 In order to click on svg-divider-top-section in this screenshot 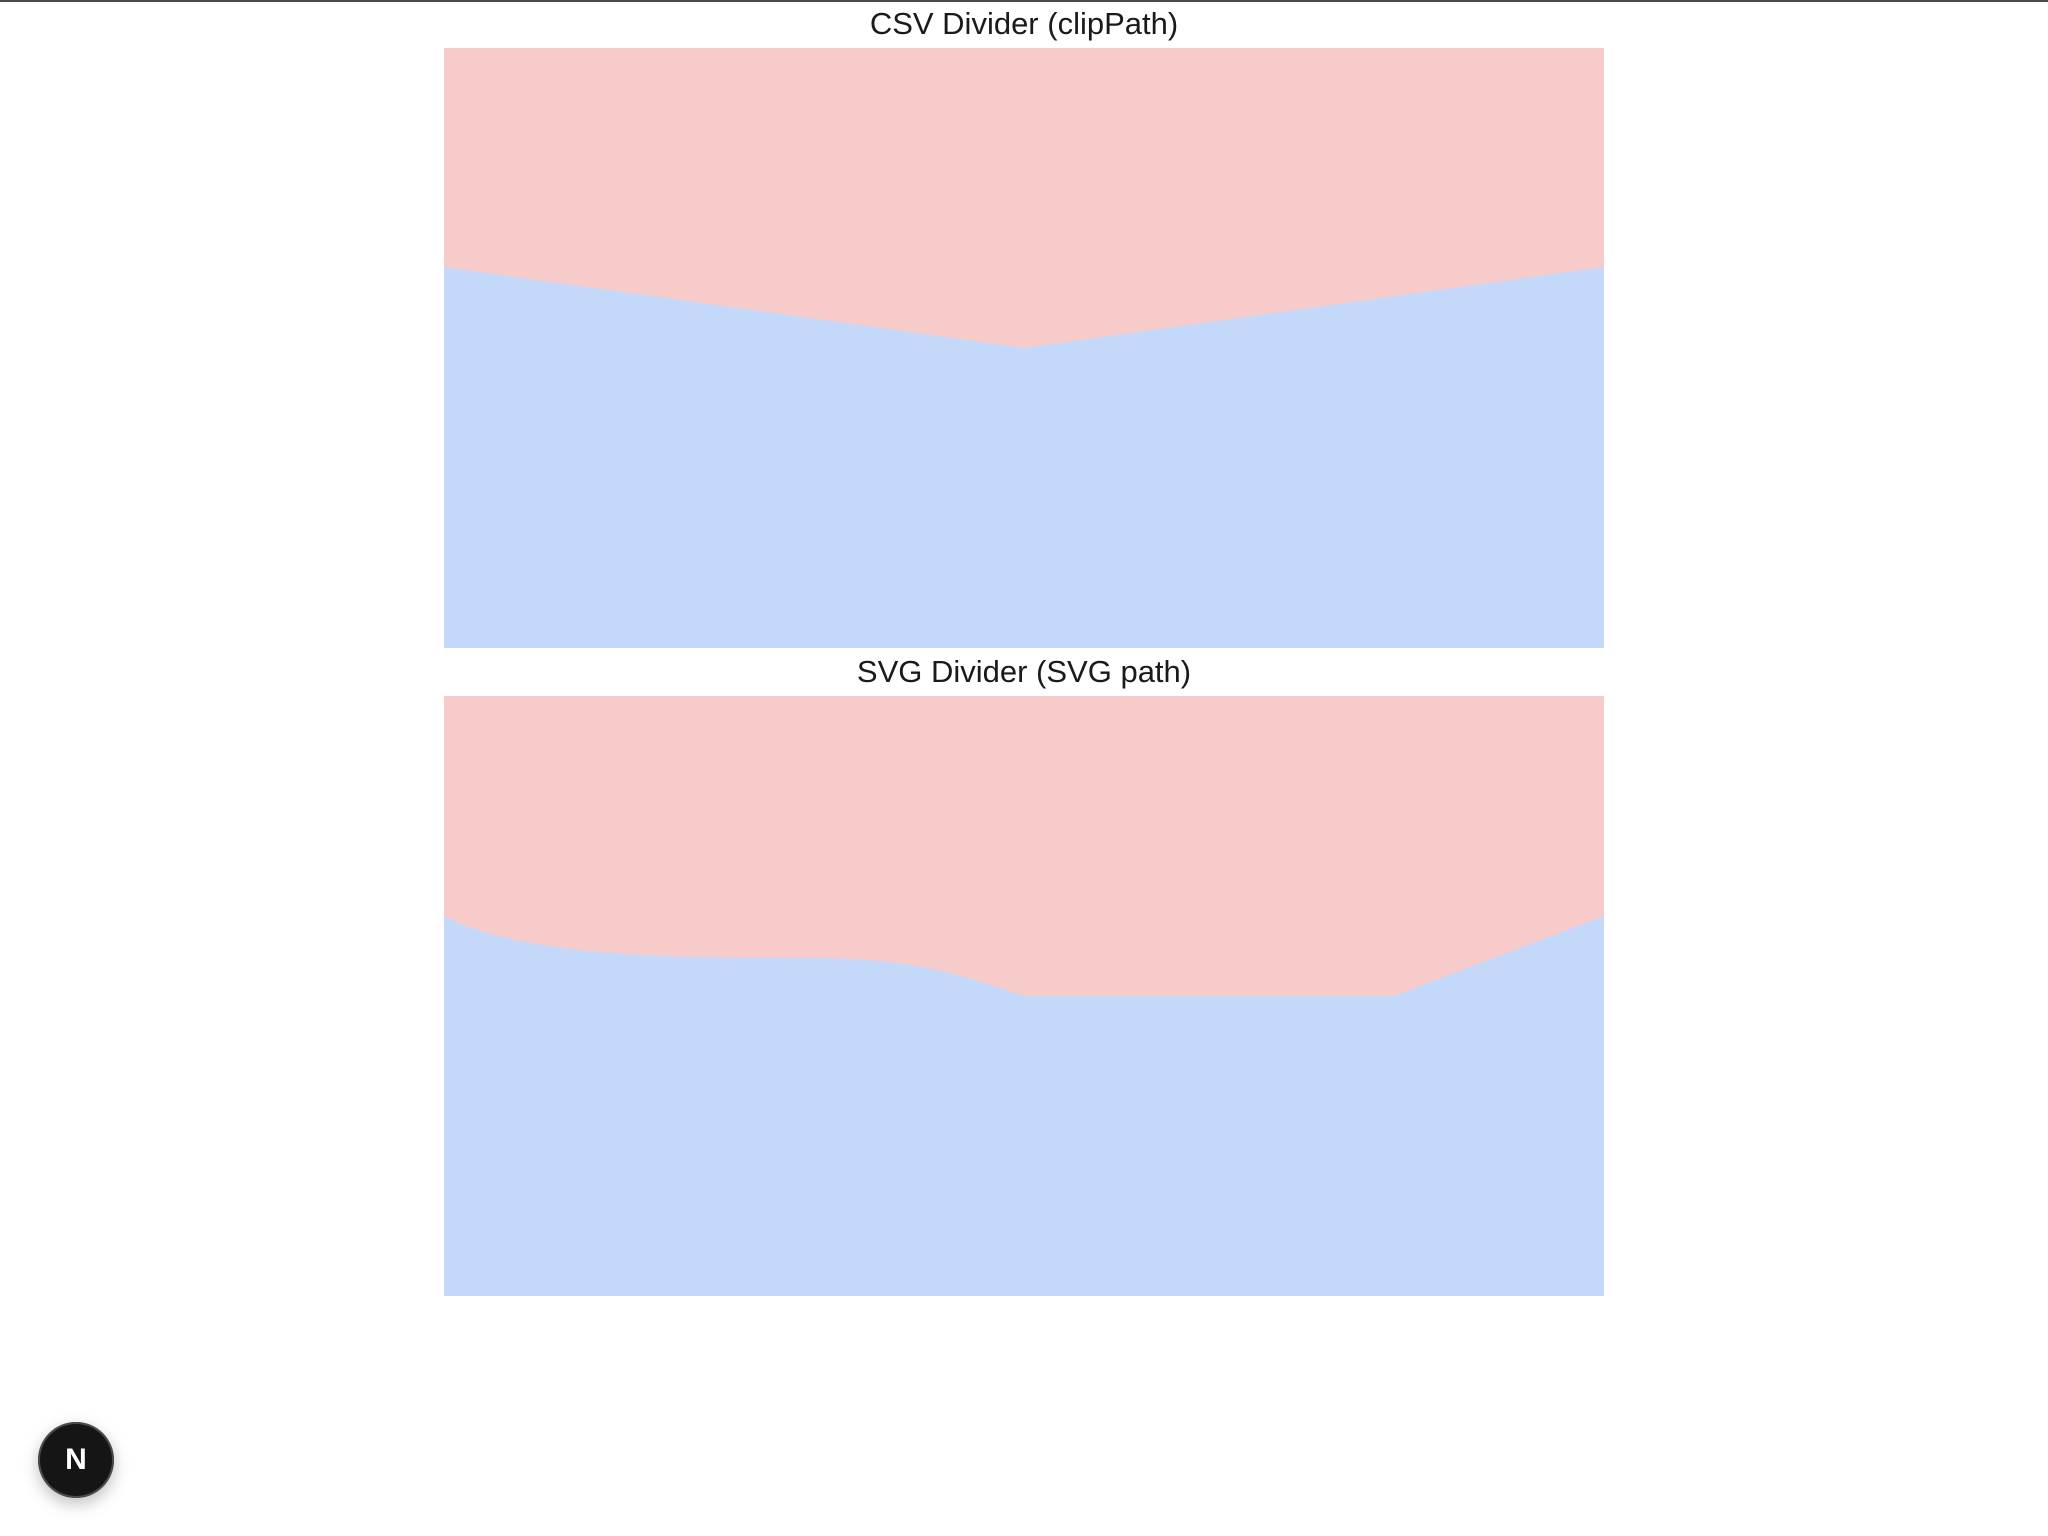, I will do `click(1024, 846)`.